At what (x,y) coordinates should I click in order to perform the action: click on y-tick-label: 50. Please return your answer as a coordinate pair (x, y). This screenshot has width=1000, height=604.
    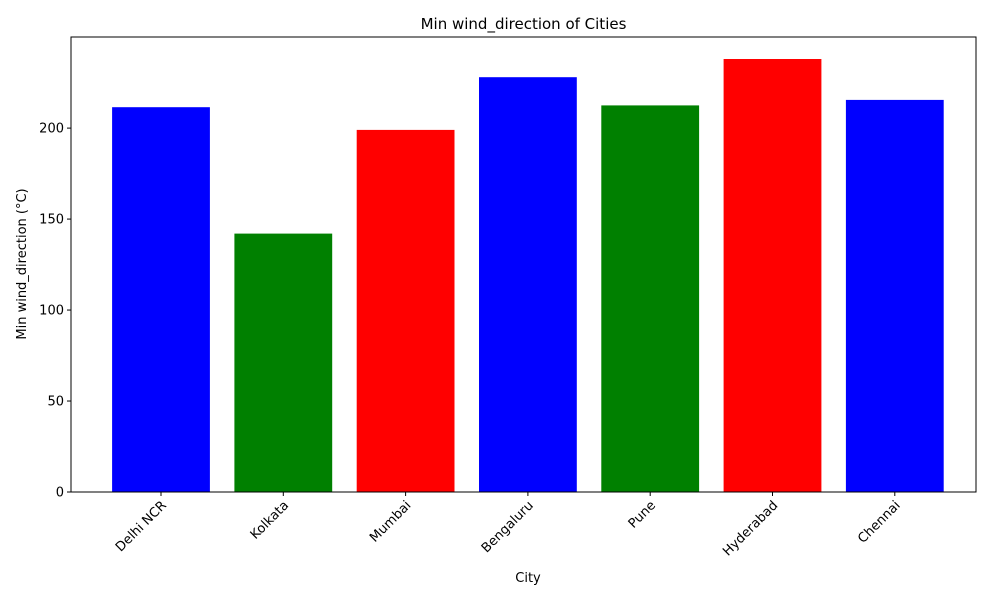
    Looking at the image, I should click on (55, 402).